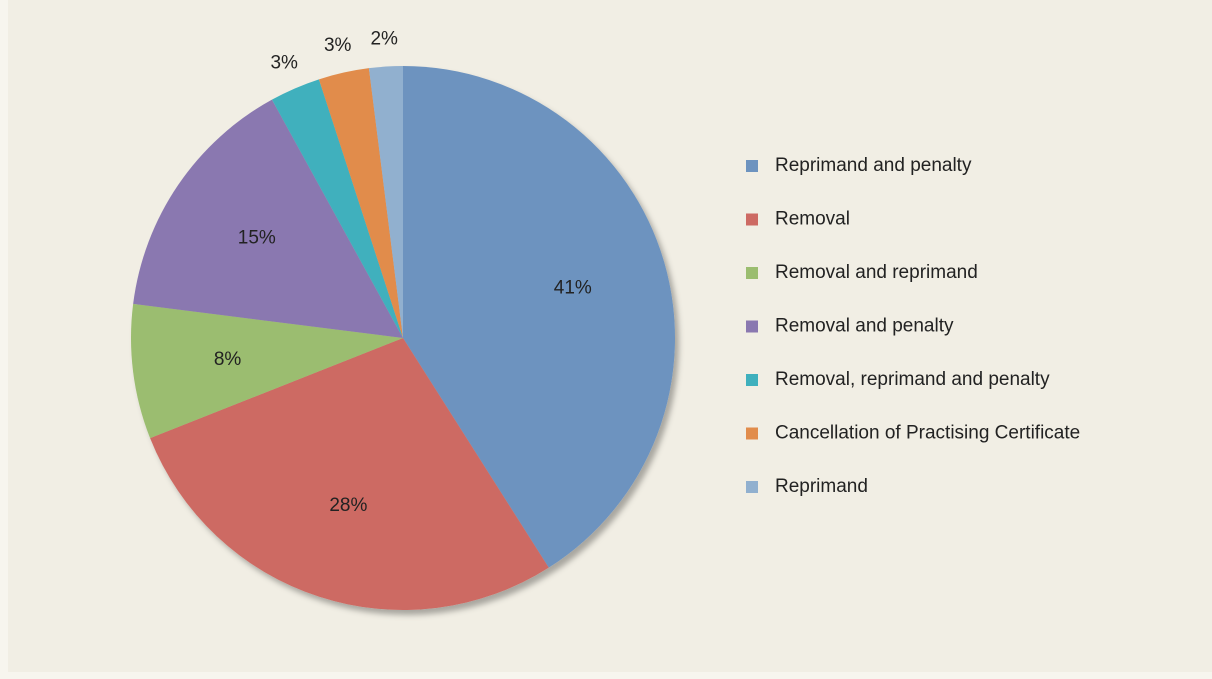  I want to click on legend-label: Removal, so click(812, 219).